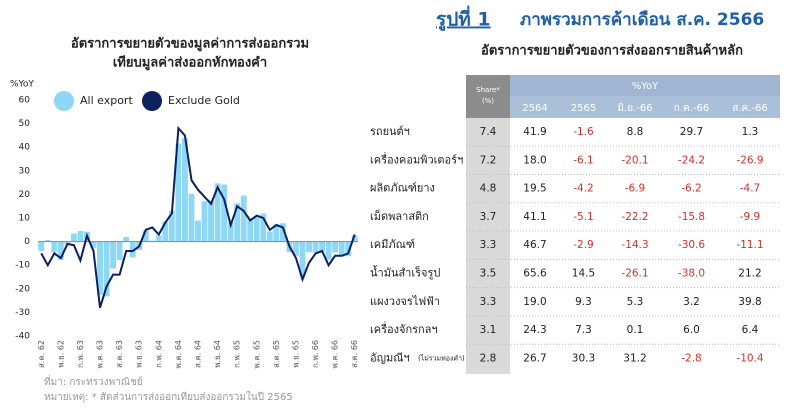  What do you see at coordinates (691, 358) in the screenshot?
I see `table-cell: -2.8` at bounding box center [691, 358].